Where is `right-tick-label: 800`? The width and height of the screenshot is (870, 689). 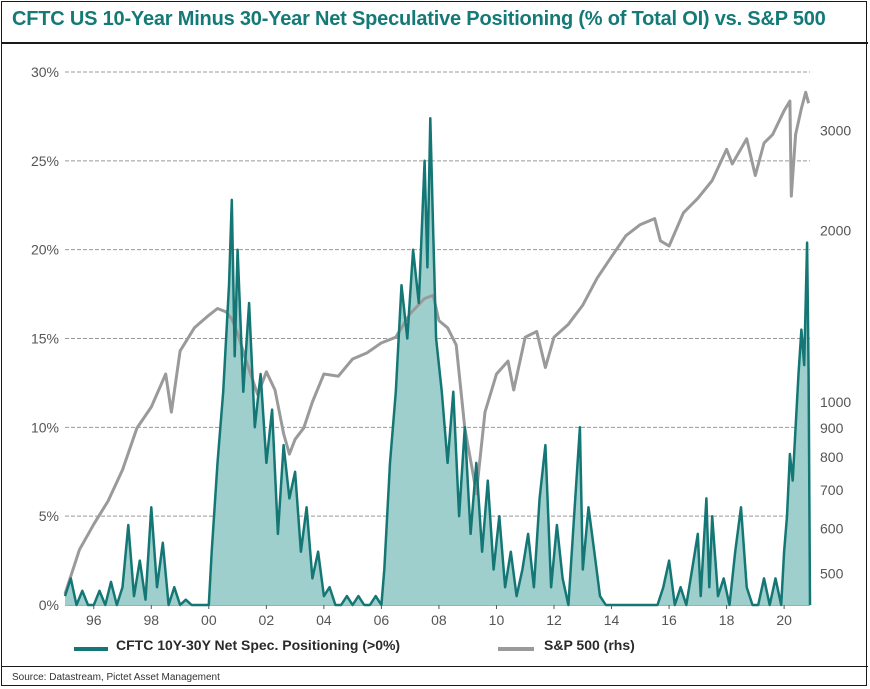
right-tick-label: 800 is located at coordinates (832, 457).